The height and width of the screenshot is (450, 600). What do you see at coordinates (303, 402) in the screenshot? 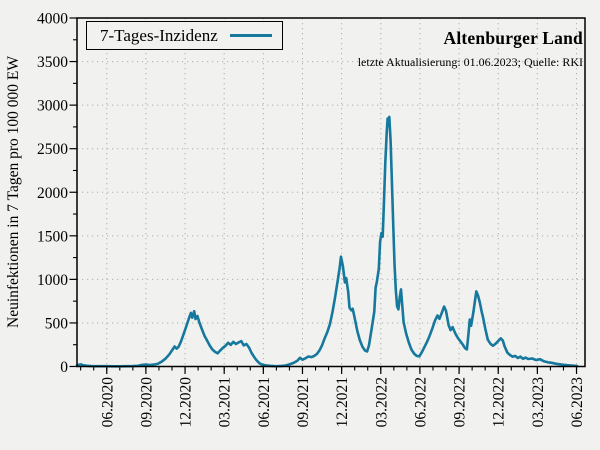
I see `x-tick-label: 09.2021` at bounding box center [303, 402].